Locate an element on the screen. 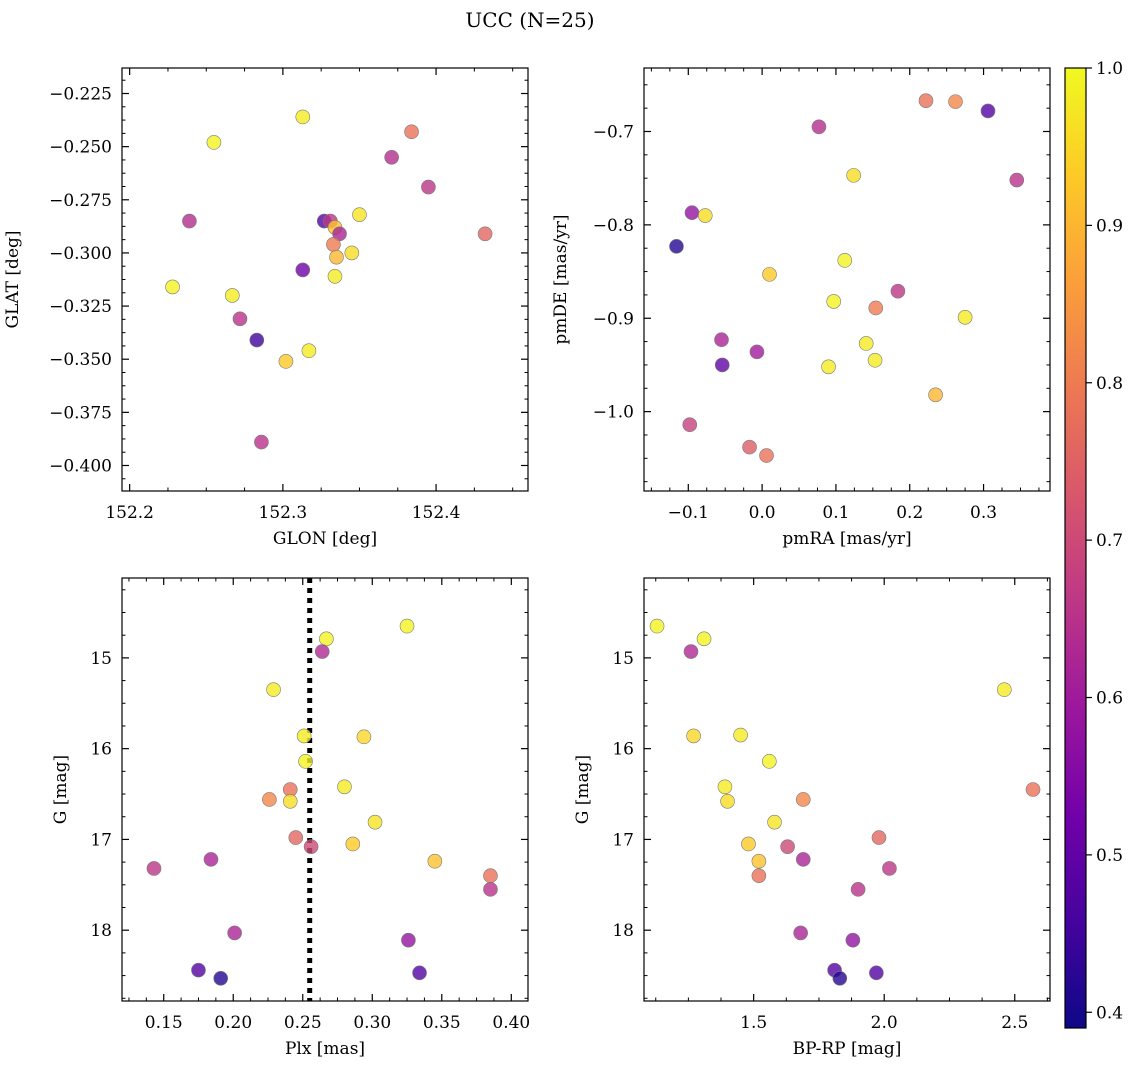 This screenshot has height=1068, width=1136. y-tick-label: 15 is located at coordinates (623, 659).